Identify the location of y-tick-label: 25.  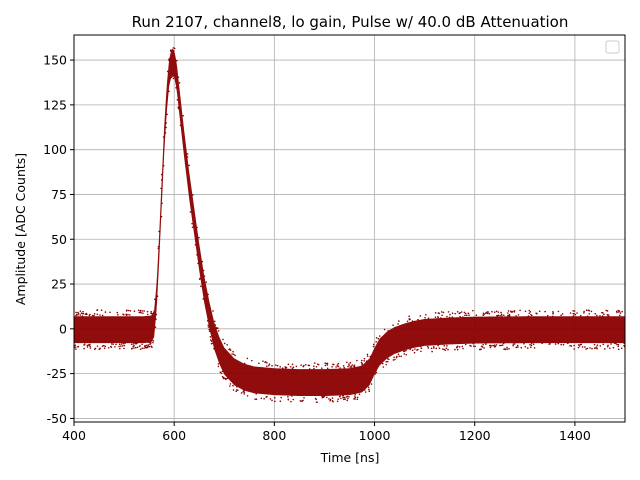
(59, 284).